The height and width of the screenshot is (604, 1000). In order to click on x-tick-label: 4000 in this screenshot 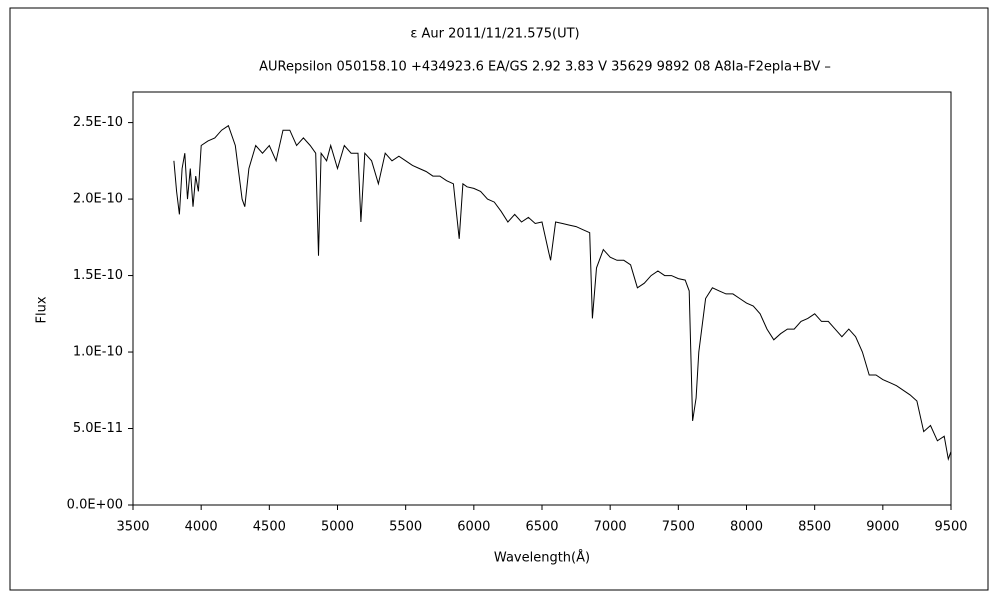, I will do `click(201, 527)`.